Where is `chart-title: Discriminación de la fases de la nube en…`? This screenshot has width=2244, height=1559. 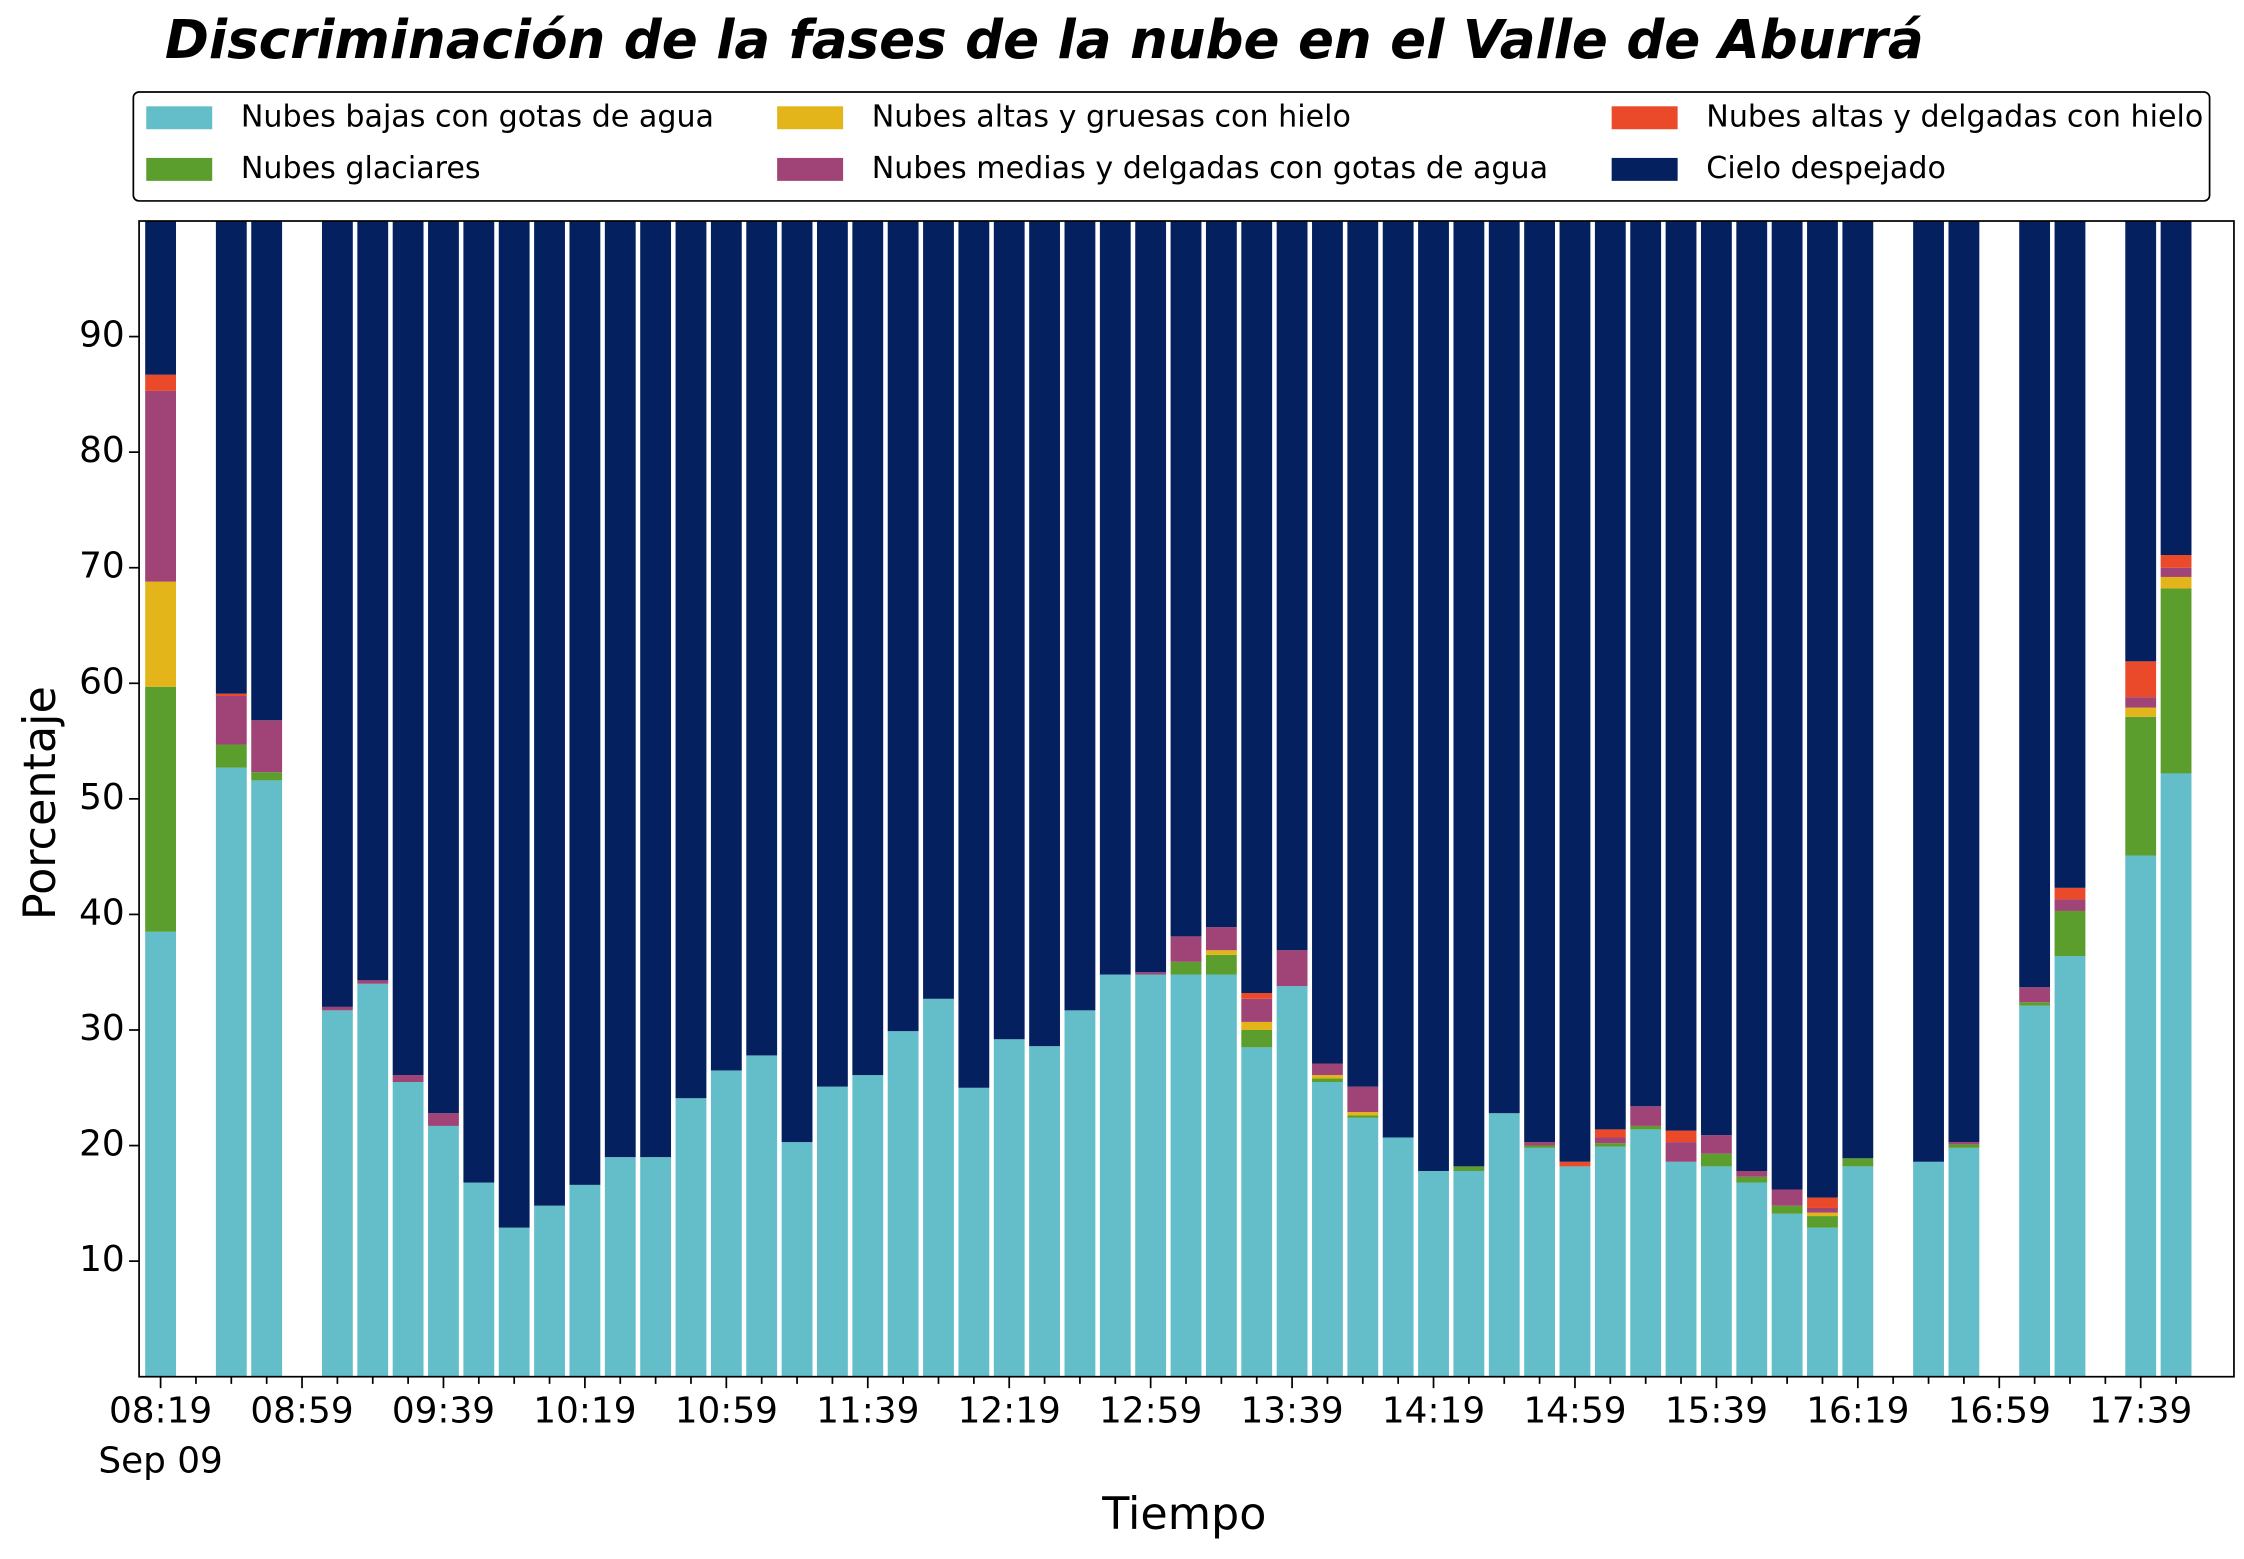 chart-title: Discriminación de la fases de la nube en… is located at coordinates (1044, 40).